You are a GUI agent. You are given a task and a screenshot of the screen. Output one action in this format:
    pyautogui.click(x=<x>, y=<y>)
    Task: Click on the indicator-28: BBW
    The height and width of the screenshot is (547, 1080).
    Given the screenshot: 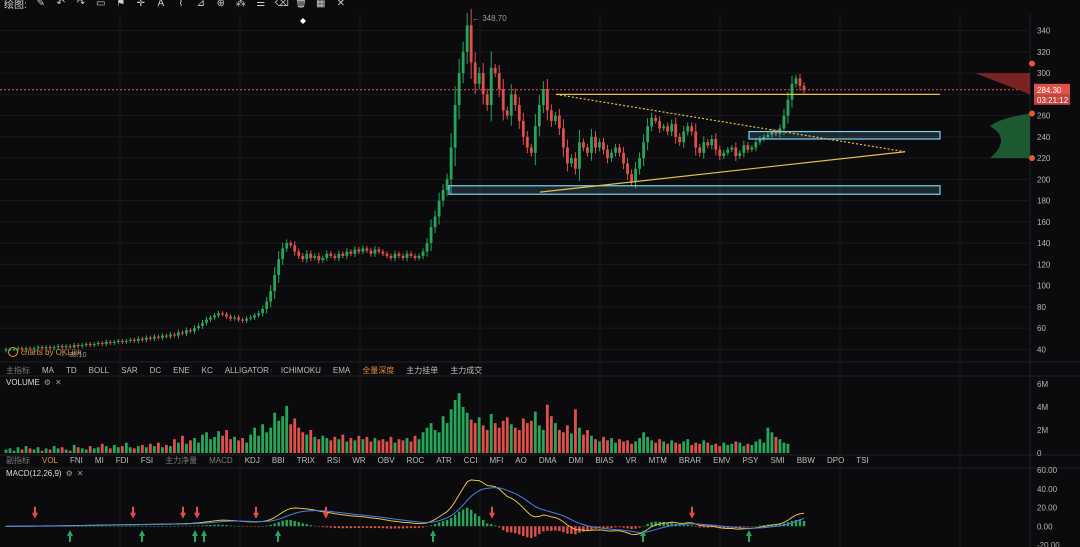 What is the action you would take?
    pyautogui.click(x=805, y=460)
    